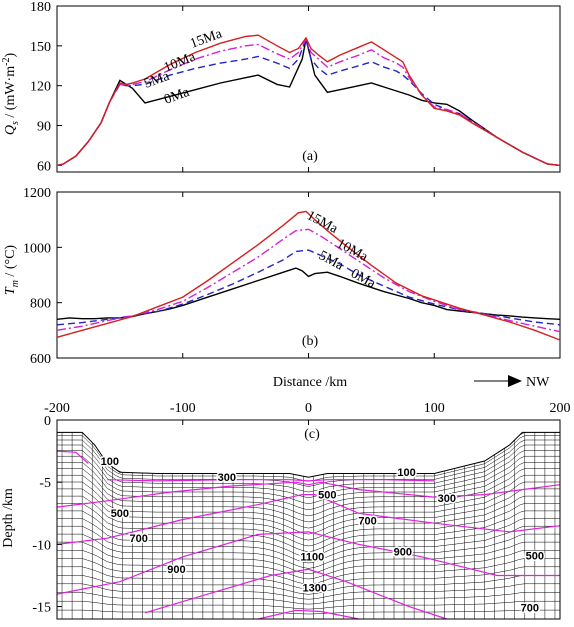 This screenshot has height=627, width=574. Describe the element at coordinates (44, 127) in the screenshot. I see `panel-a-ytick-label: 90` at that location.